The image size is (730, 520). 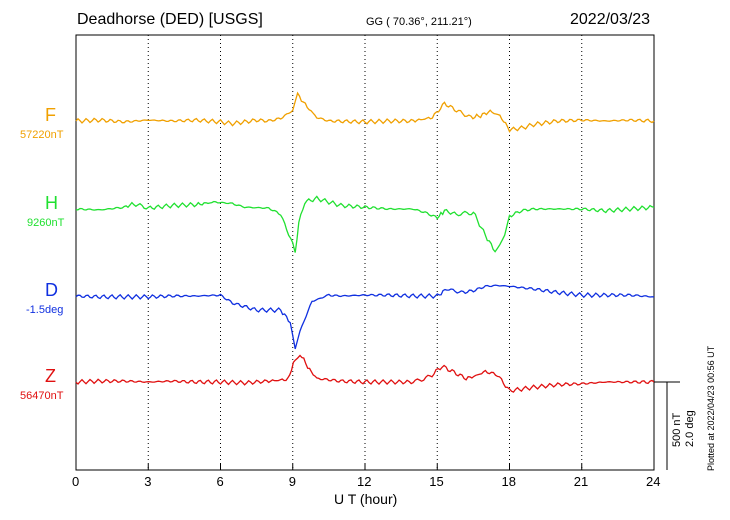 What do you see at coordinates (42, 135) in the screenshot?
I see `series-baseline-f: 57220nT` at bounding box center [42, 135].